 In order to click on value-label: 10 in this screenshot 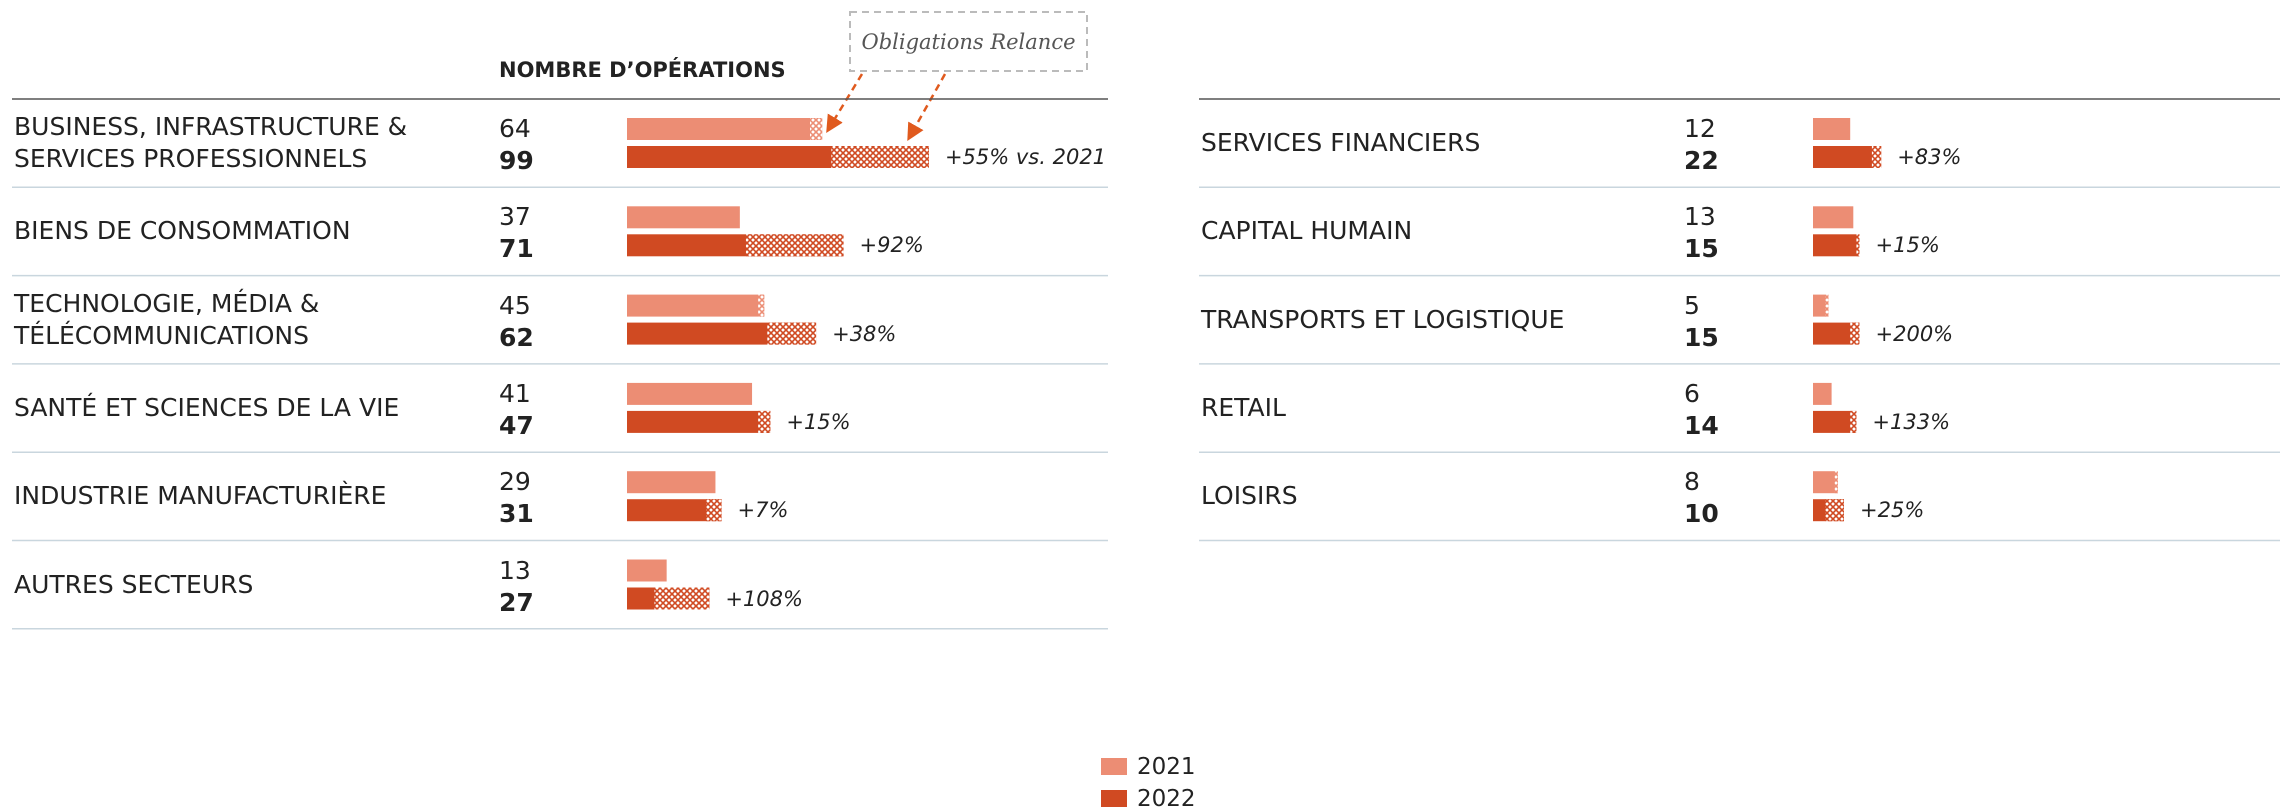, I will do `click(1701, 514)`.